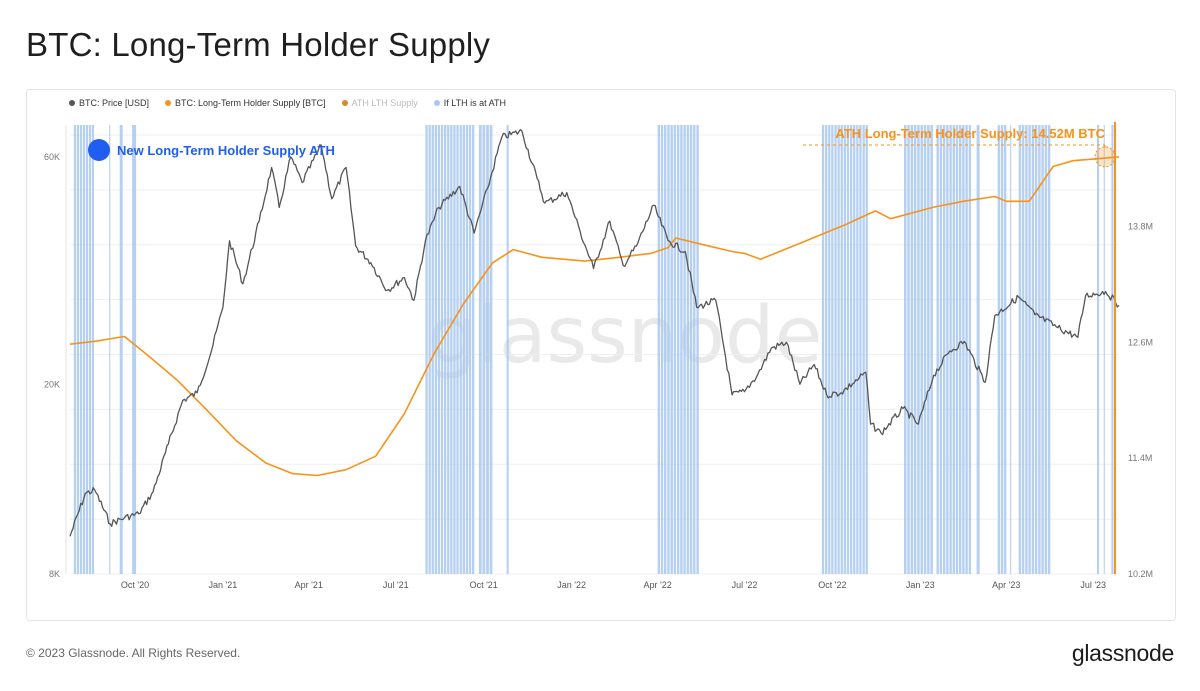 The height and width of the screenshot is (691, 1200). I want to click on y-right-tick-label: 10.2M, so click(1140, 574).